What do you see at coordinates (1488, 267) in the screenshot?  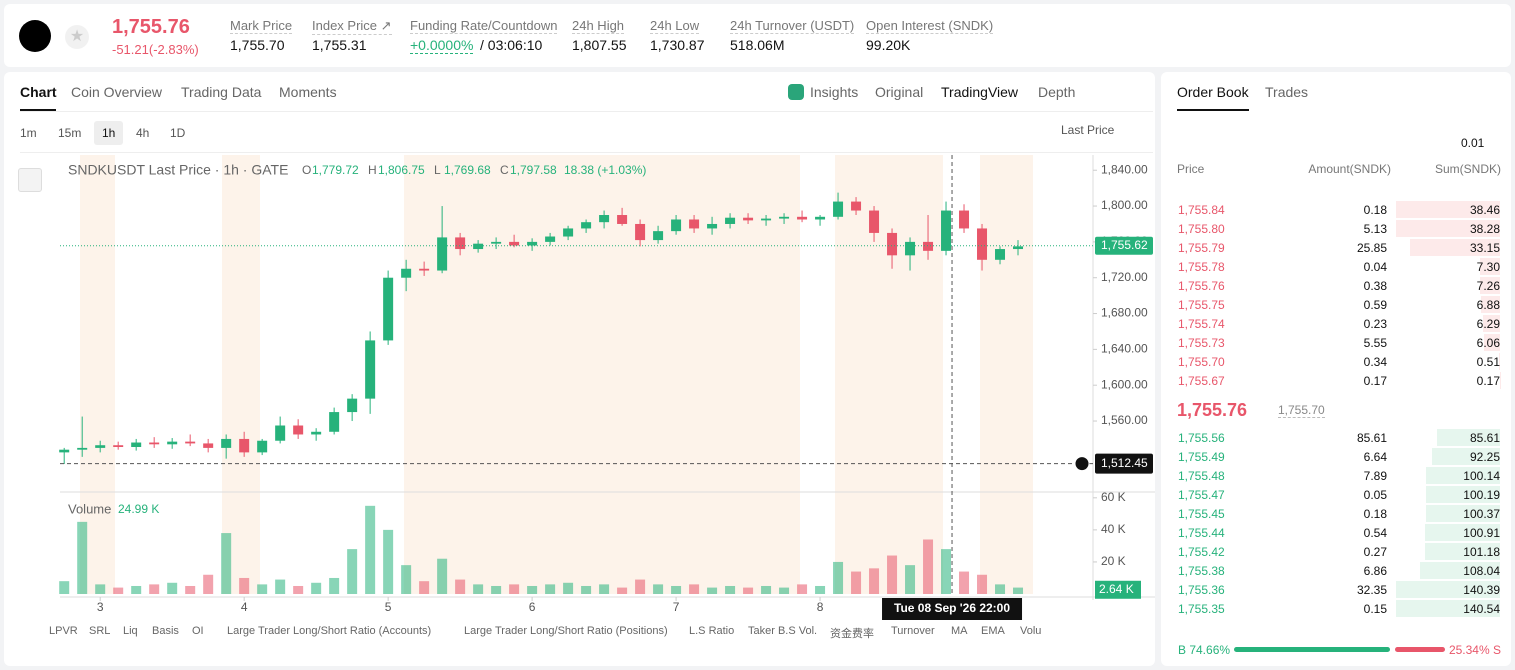 I see `ob-sum: 7.30` at bounding box center [1488, 267].